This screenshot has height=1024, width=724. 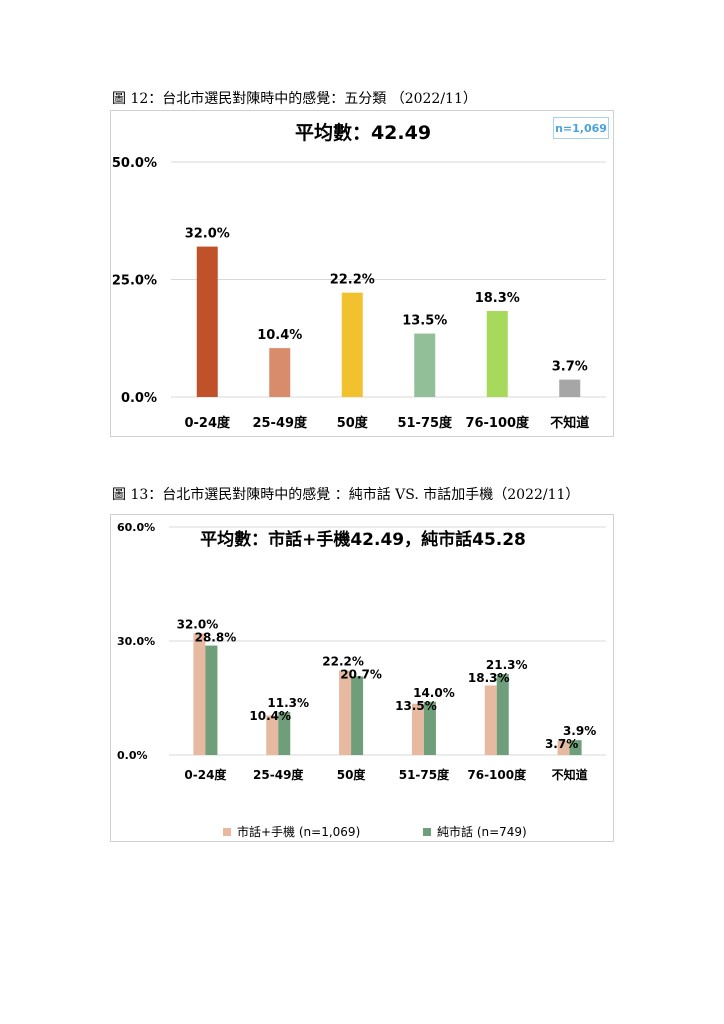 I want to click on data-label: 11.3%, so click(x=288, y=703).